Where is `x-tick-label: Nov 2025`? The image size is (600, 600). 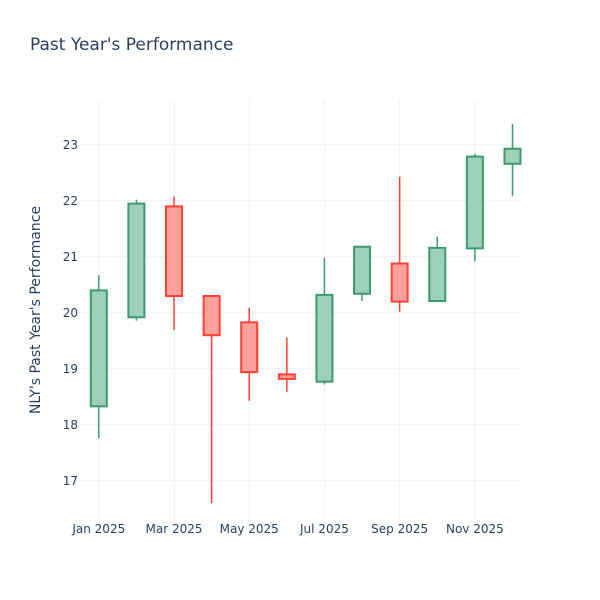
x-tick-label: Nov 2025 is located at coordinates (475, 529).